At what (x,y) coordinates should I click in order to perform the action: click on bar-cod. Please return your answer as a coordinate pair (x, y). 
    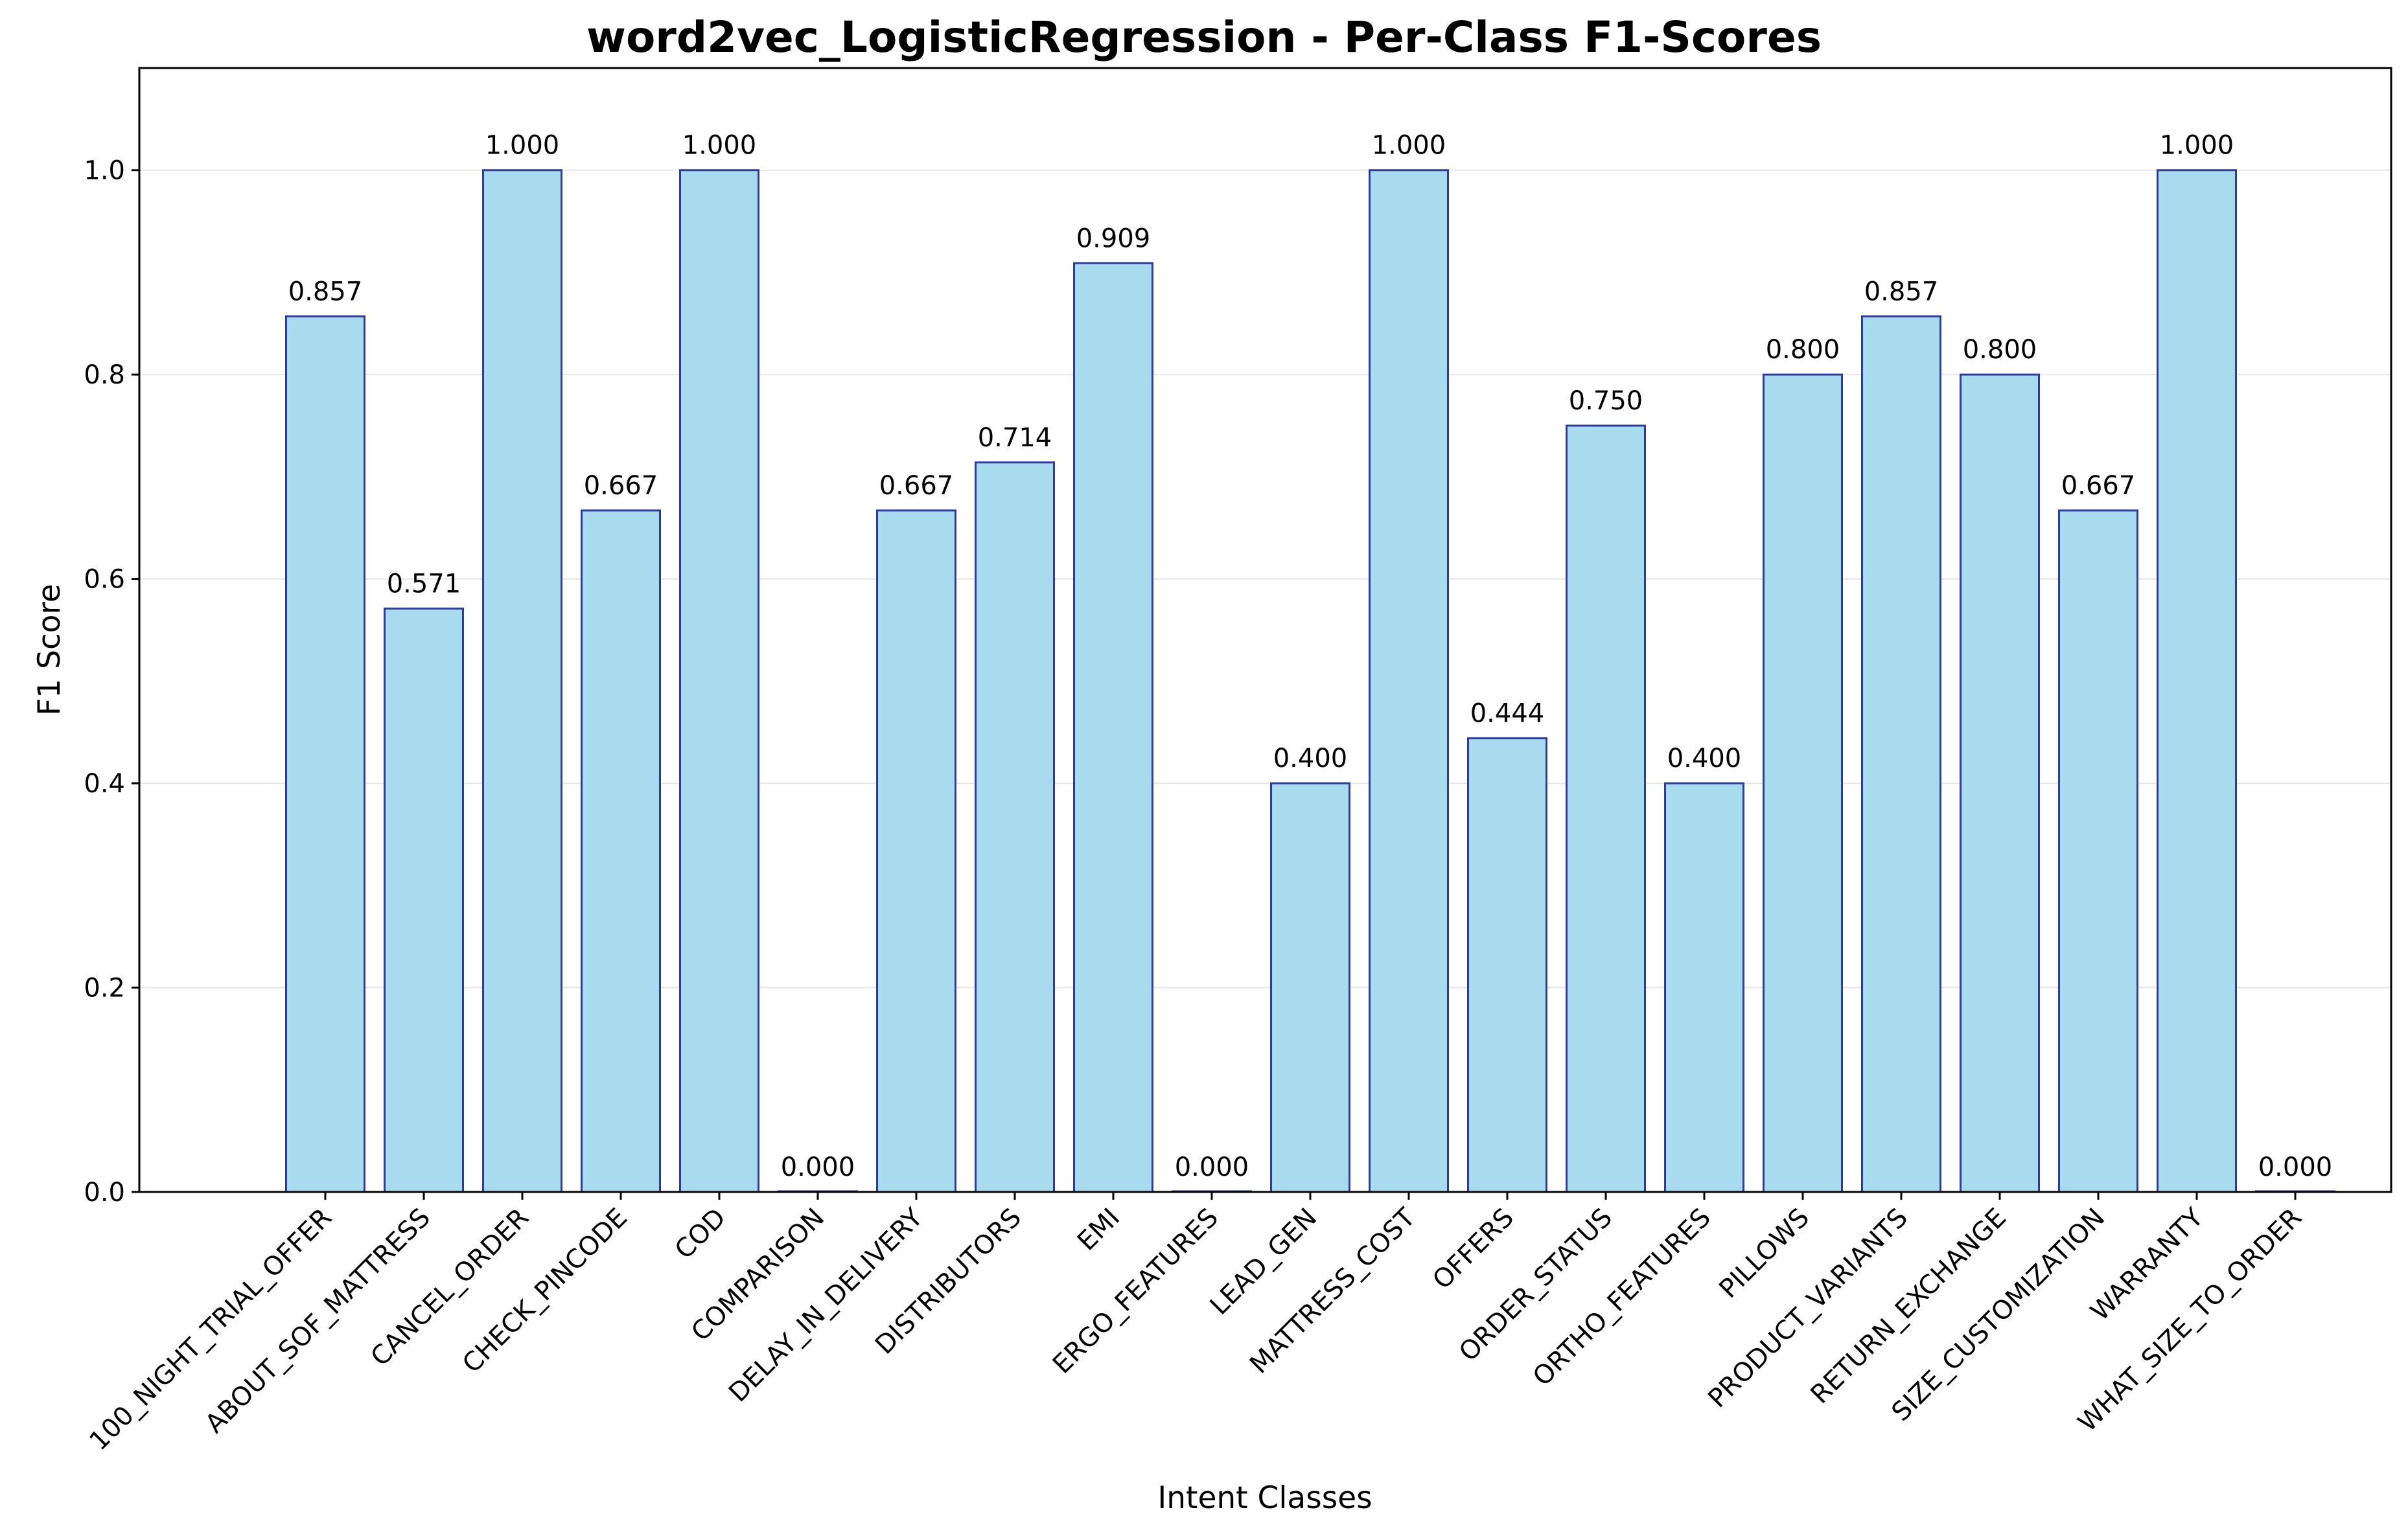
    Looking at the image, I should click on (719, 681).